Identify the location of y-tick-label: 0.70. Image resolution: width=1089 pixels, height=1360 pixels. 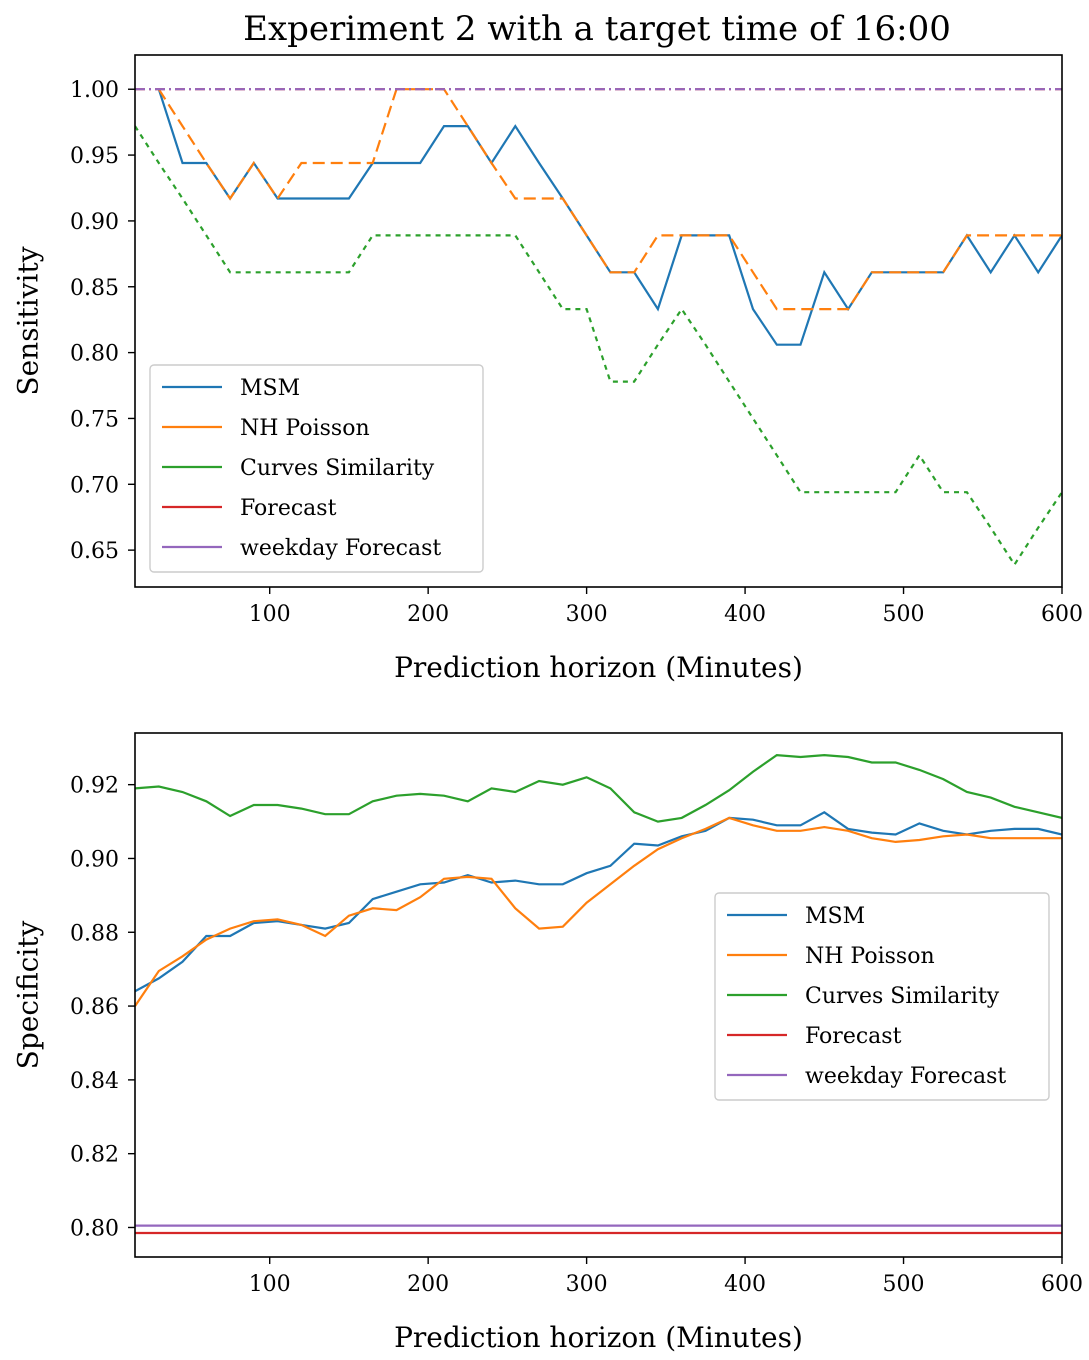
(94, 485).